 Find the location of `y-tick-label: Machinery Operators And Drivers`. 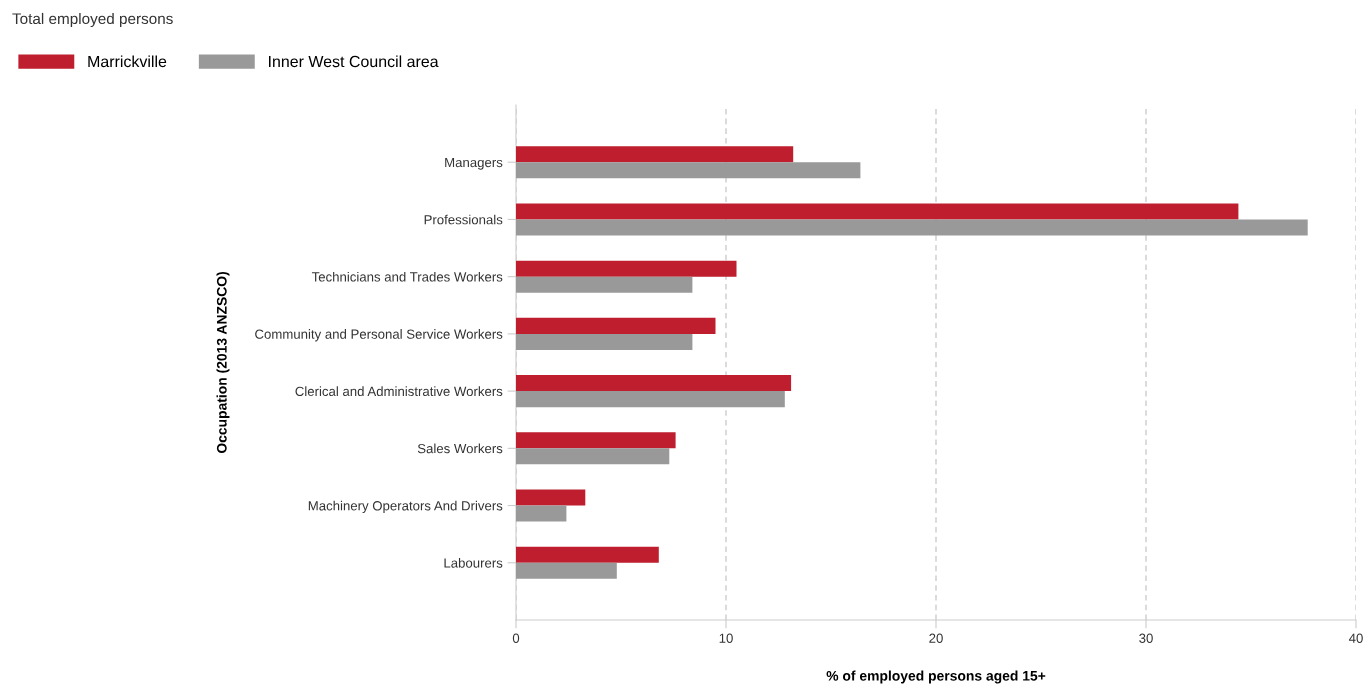

y-tick-label: Machinery Operators And Drivers is located at coordinates (405, 507).